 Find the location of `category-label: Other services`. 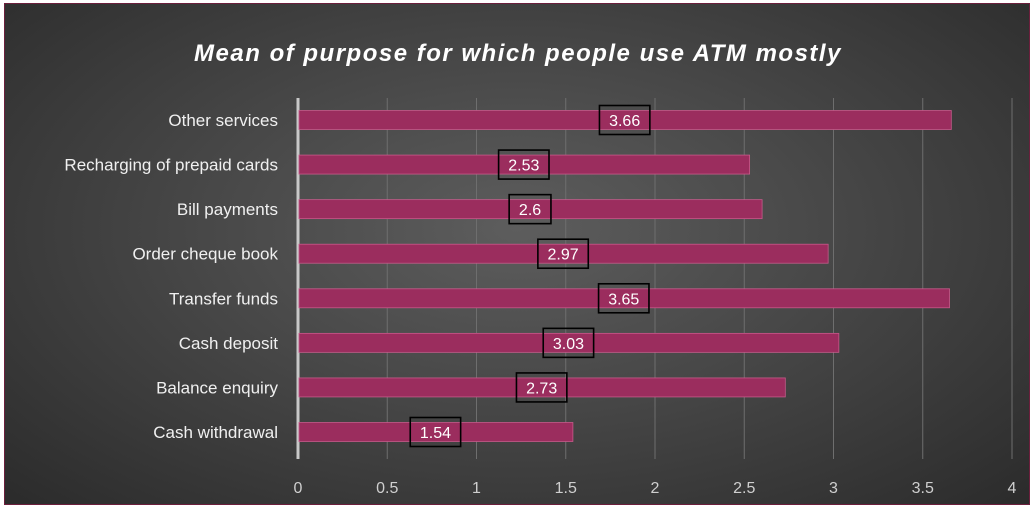

category-label: Other services is located at coordinates (223, 120).